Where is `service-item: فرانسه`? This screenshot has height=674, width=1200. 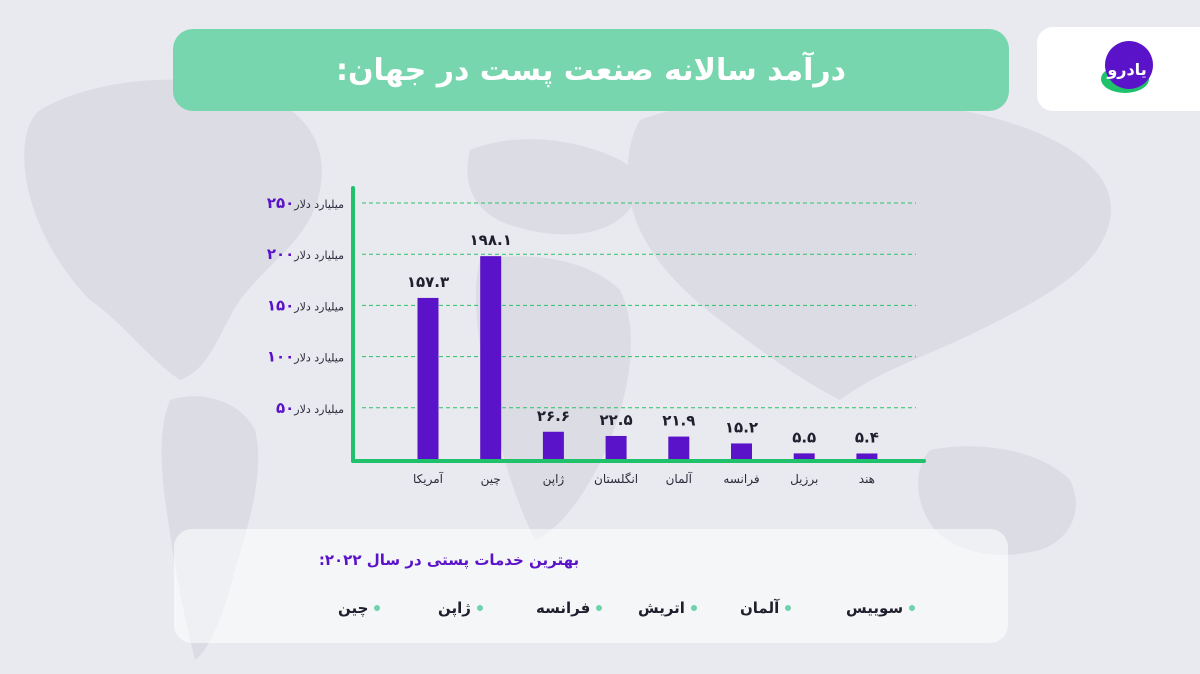 service-item: فرانسه is located at coordinates (569, 608).